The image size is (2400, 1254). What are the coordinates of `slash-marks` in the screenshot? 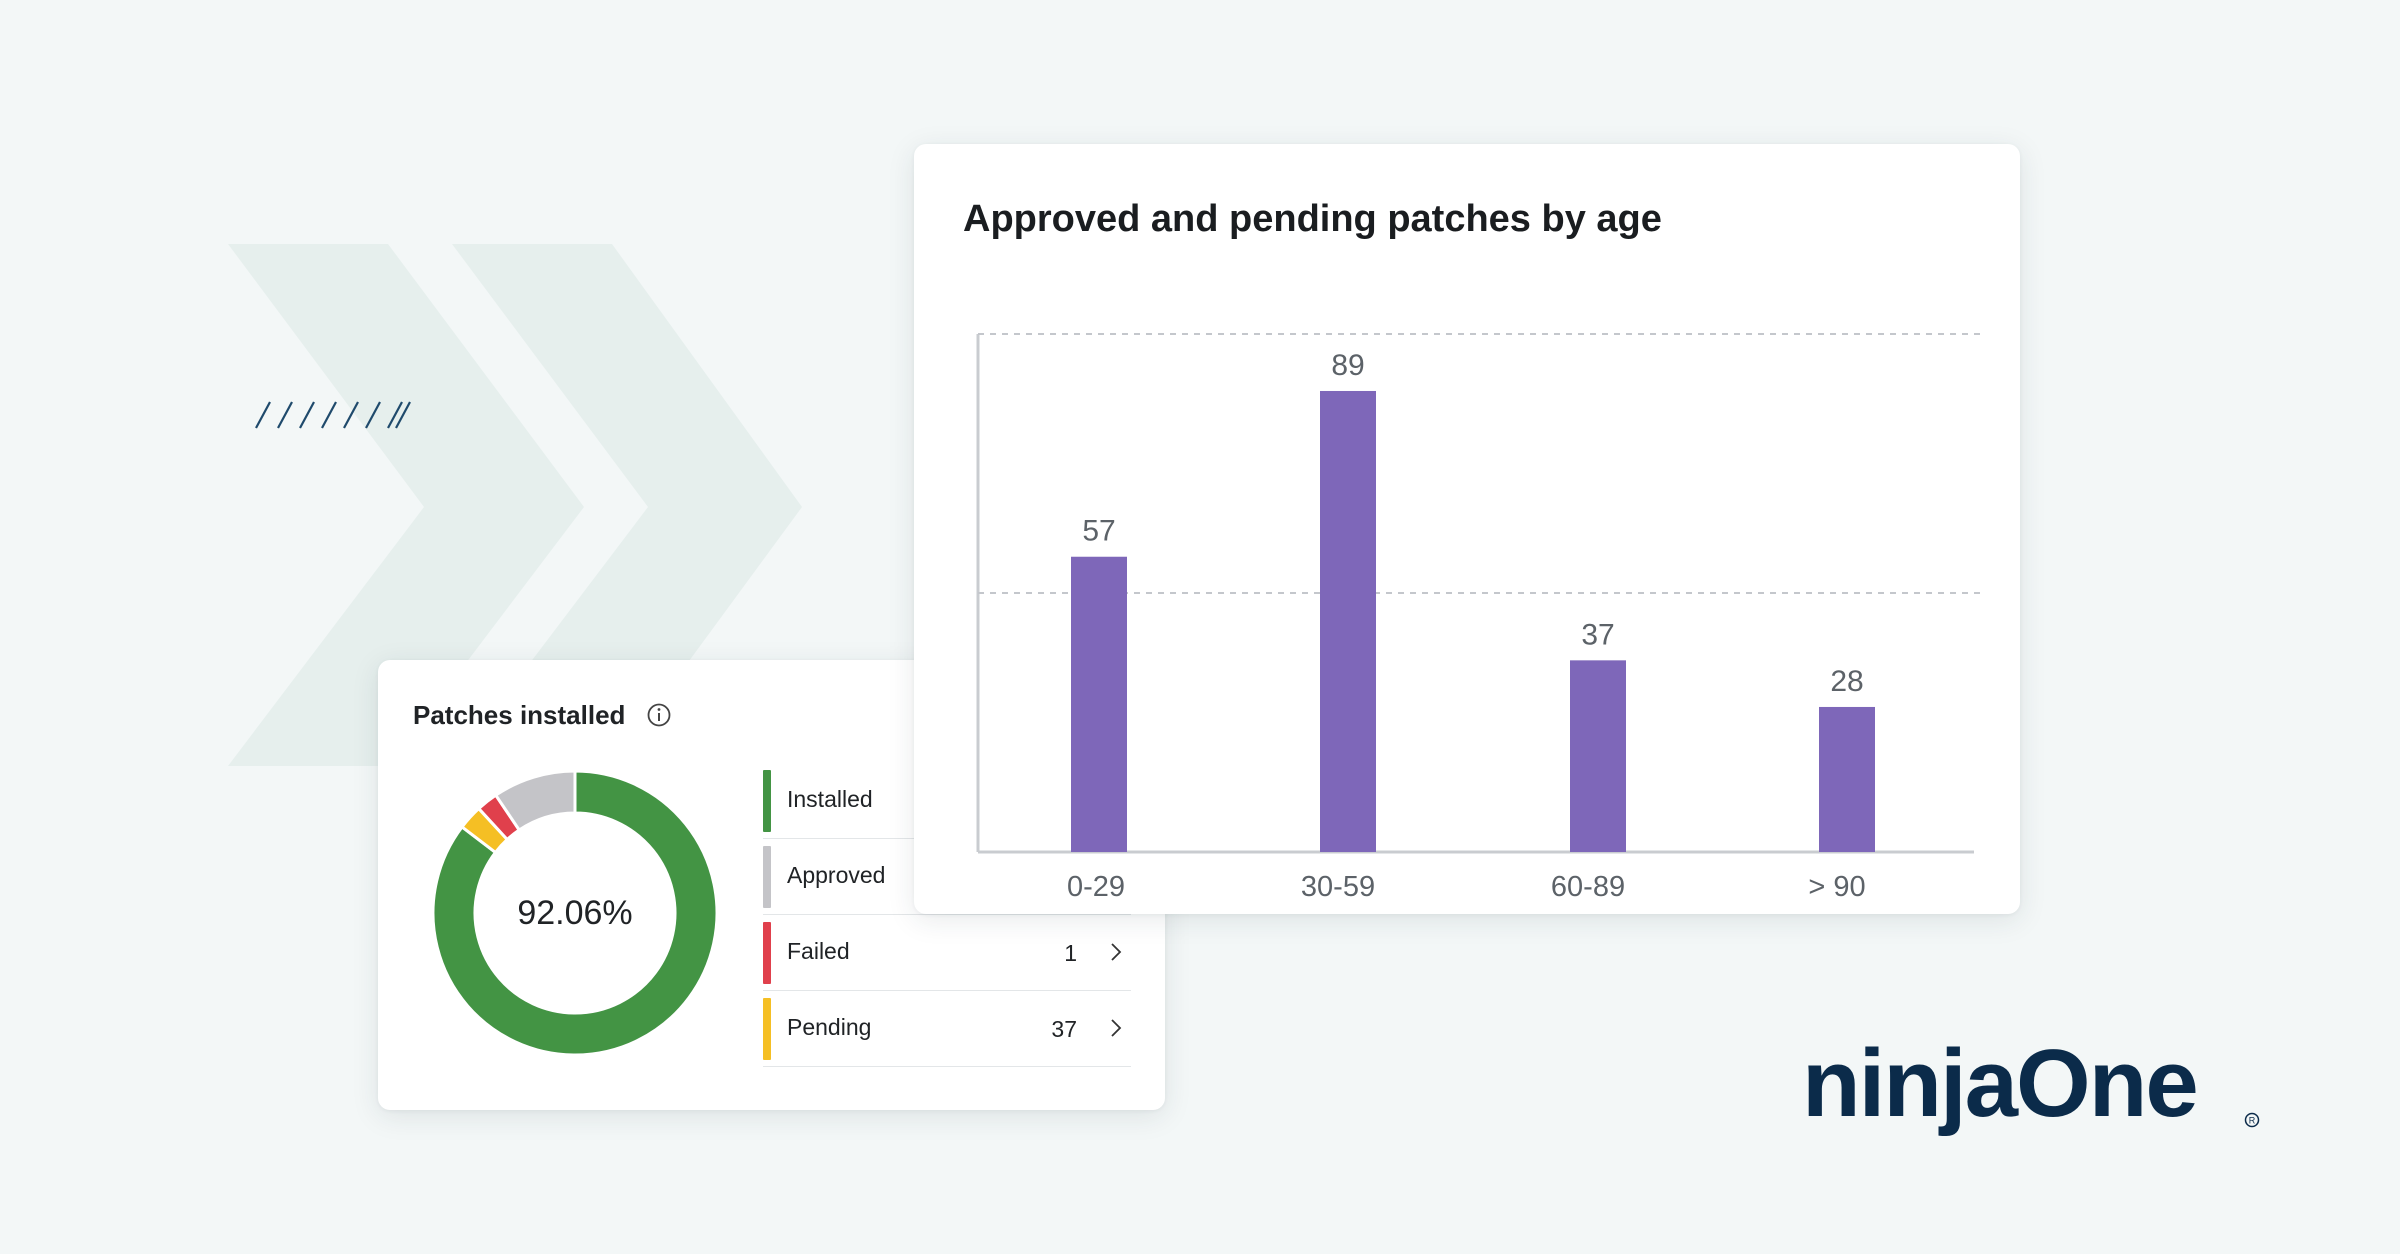 It's located at (333, 415).